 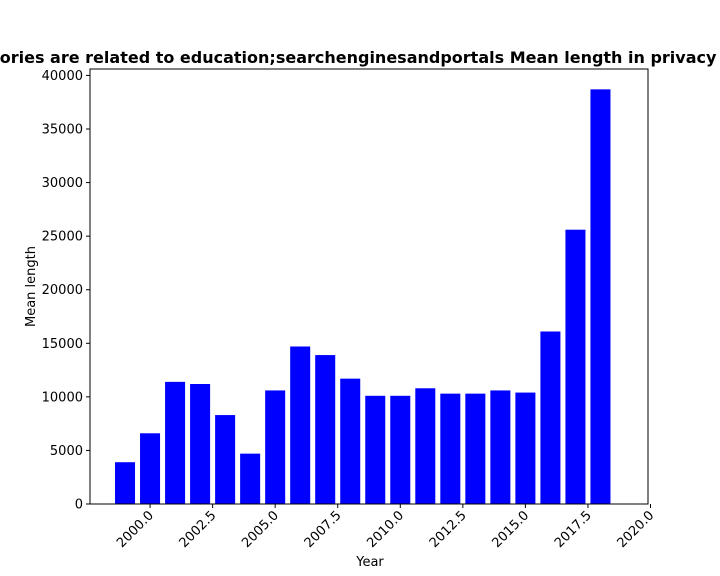 I want to click on y-axis: 0 5000 10000 15000 20000 25000 30000 35000 40000, so click(x=66, y=291).